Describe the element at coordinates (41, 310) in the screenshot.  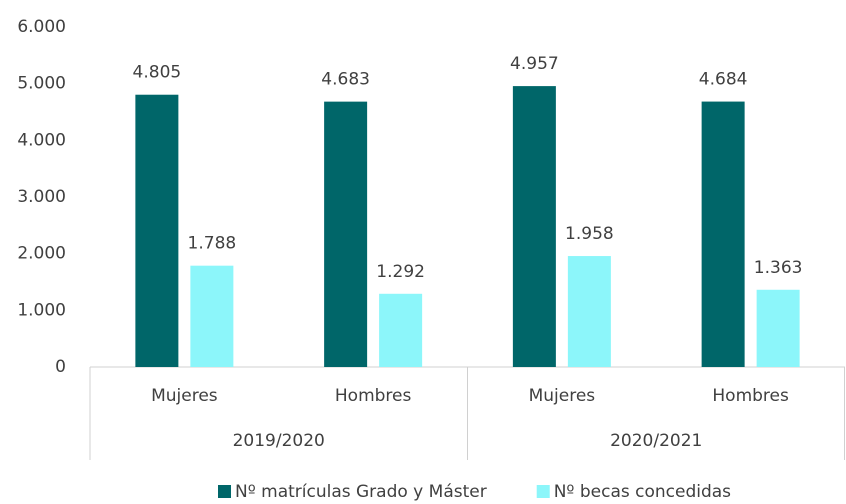
I see `y-tick-label: 1.000` at that location.